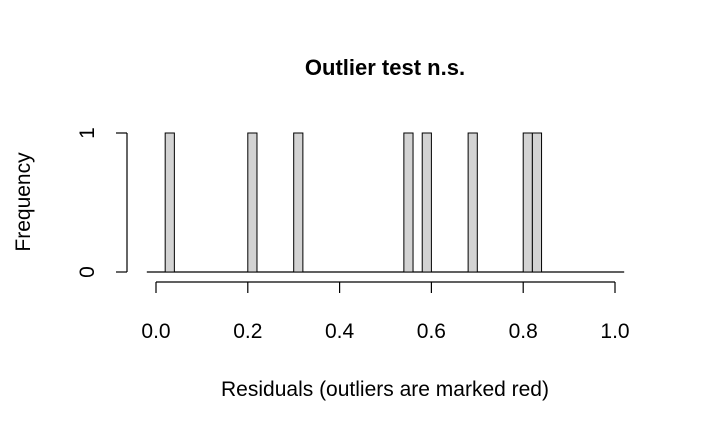  I want to click on y-tick-label-1: 1, so click(87, 133).